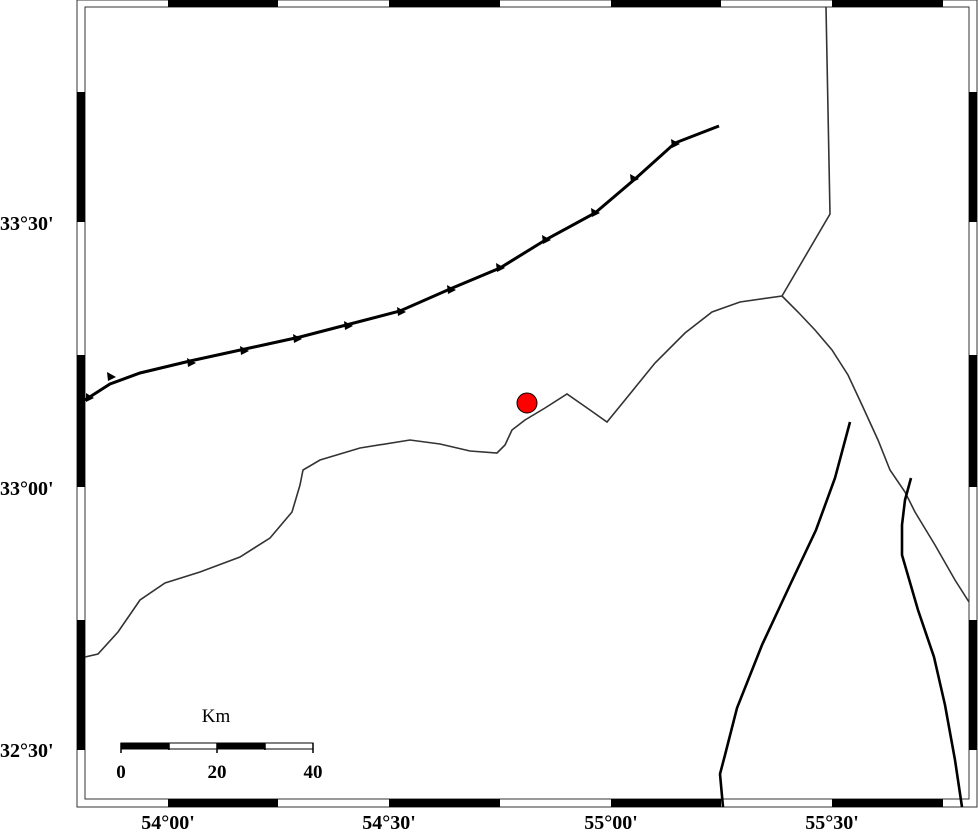  What do you see at coordinates (27, 489) in the screenshot?
I see `lat-label: 33°00'` at bounding box center [27, 489].